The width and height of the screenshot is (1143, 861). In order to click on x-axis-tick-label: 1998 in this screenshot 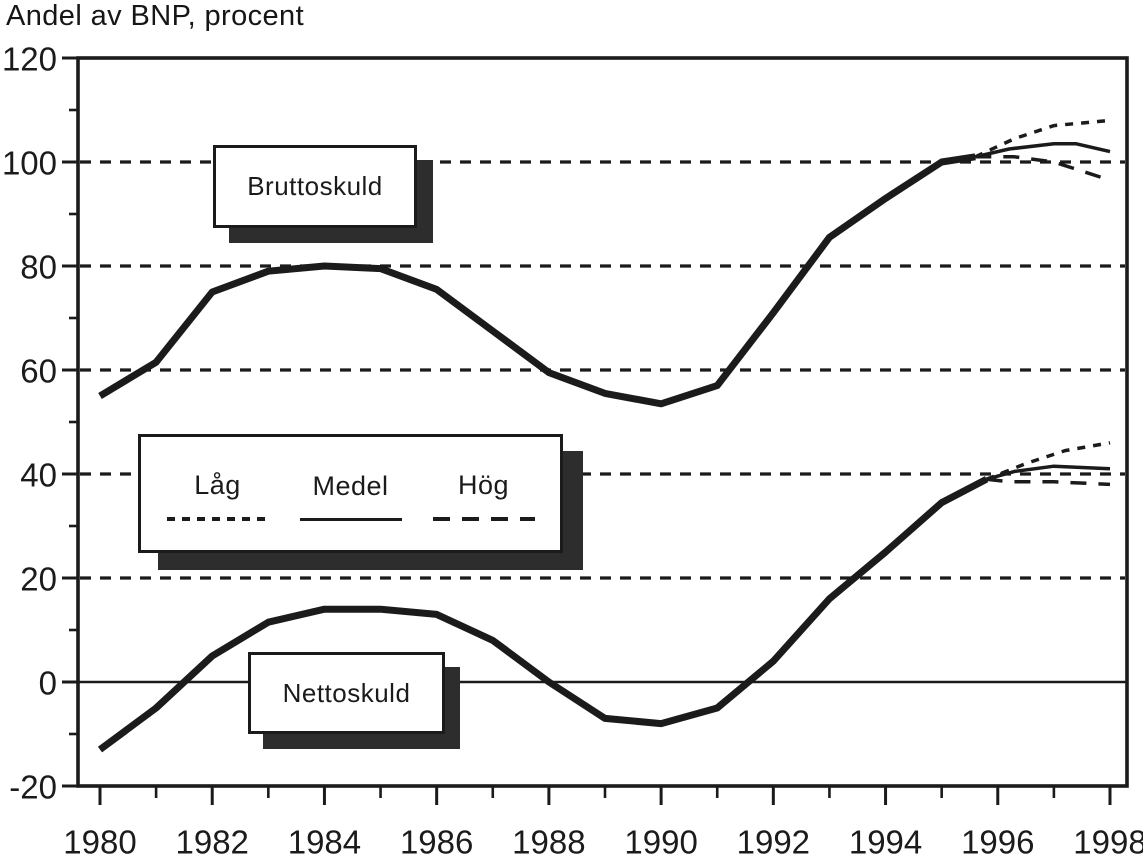, I will do `click(1108, 842)`.